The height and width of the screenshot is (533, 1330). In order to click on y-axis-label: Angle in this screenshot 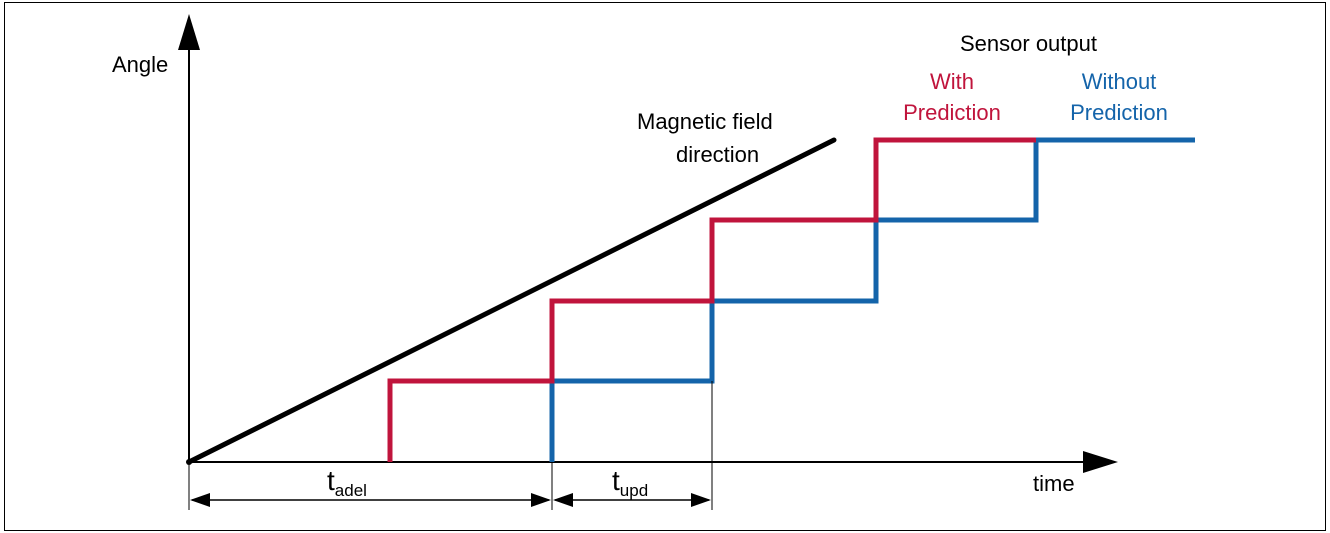, I will do `click(140, 64)`.